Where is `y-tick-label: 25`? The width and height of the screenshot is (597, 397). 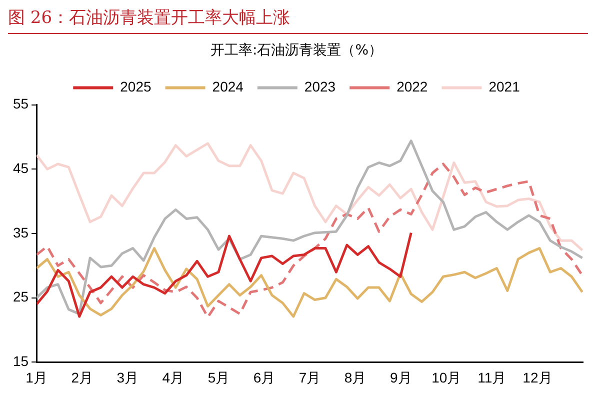
y-tick-label: 25 is located at coordinates (20, 296).